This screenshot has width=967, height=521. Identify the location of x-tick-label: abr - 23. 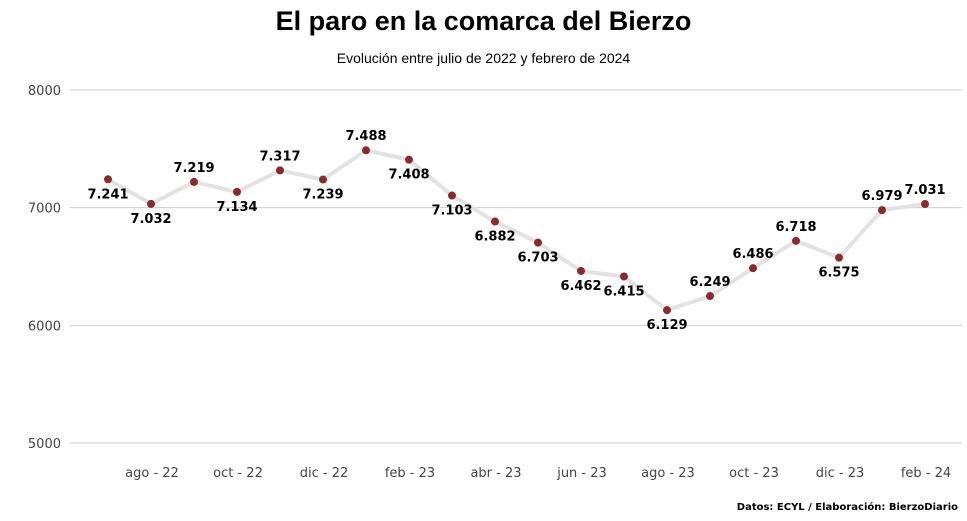
(495, 473).